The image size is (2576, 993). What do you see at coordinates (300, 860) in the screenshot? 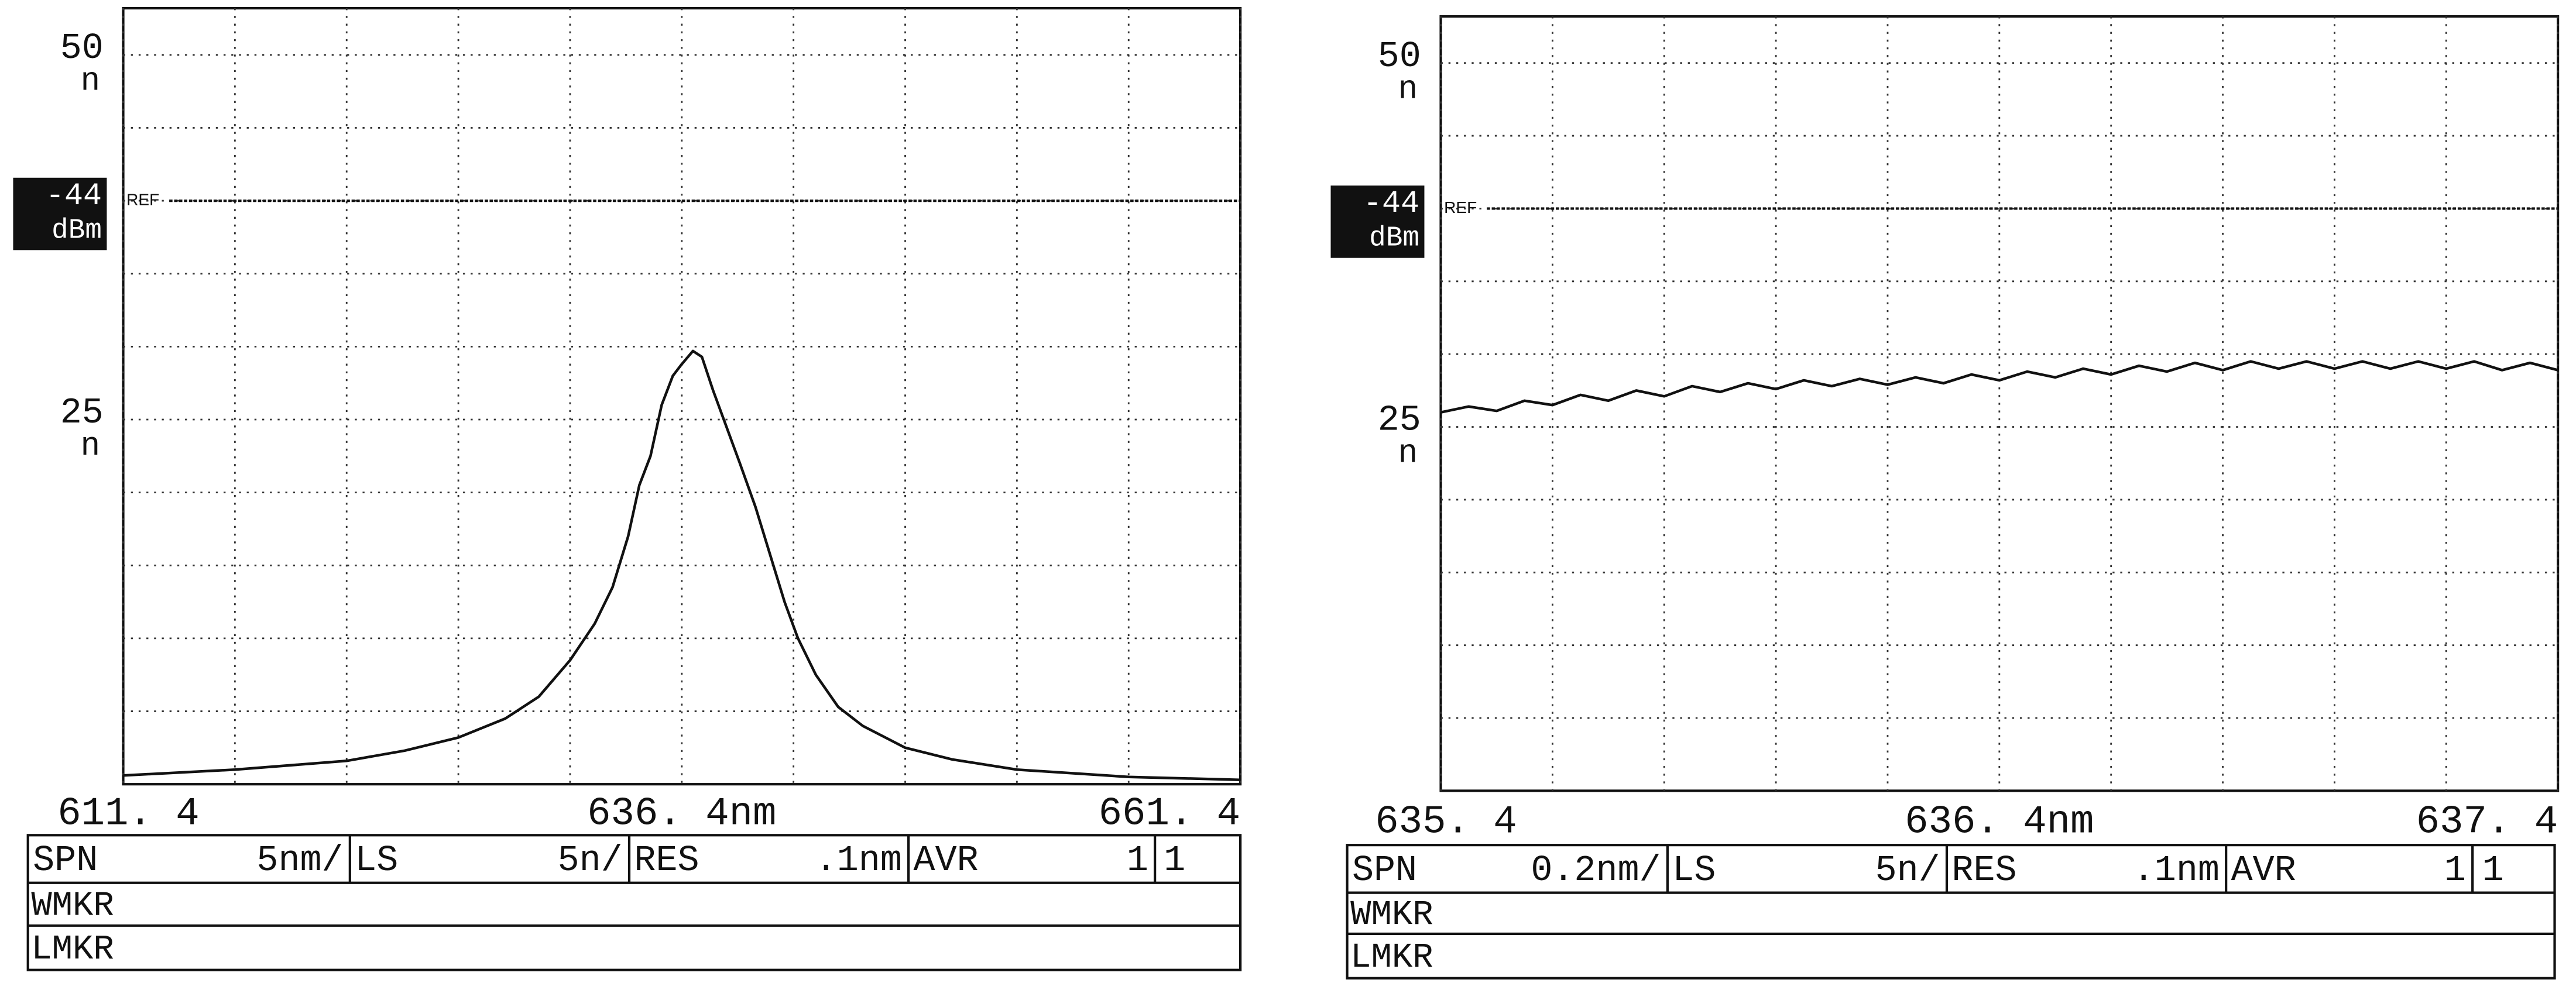
I see `status-value: 5nm/` at bounding box center [300, 860].